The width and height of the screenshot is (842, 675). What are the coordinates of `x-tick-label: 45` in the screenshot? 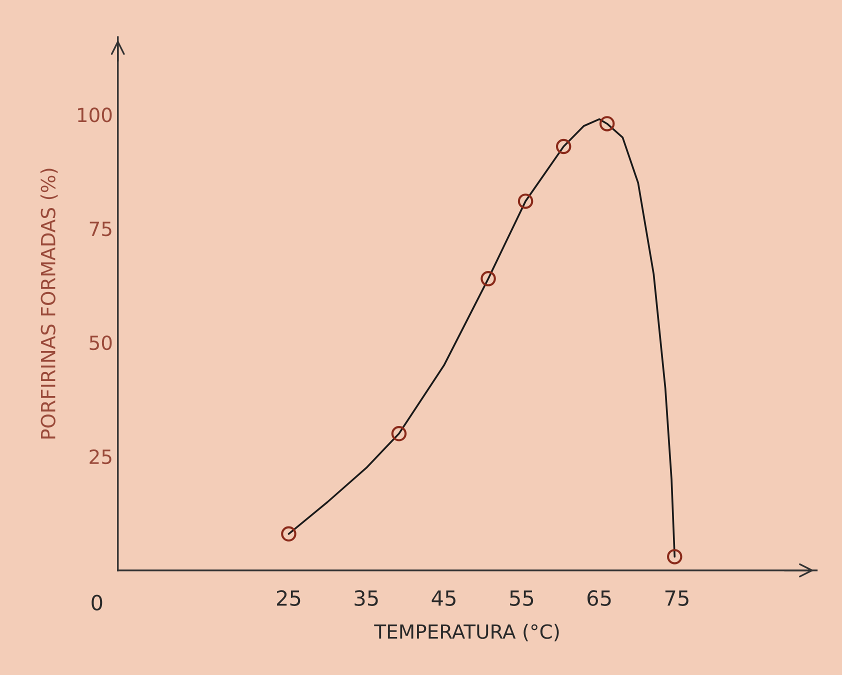 It's located at (444, 598).